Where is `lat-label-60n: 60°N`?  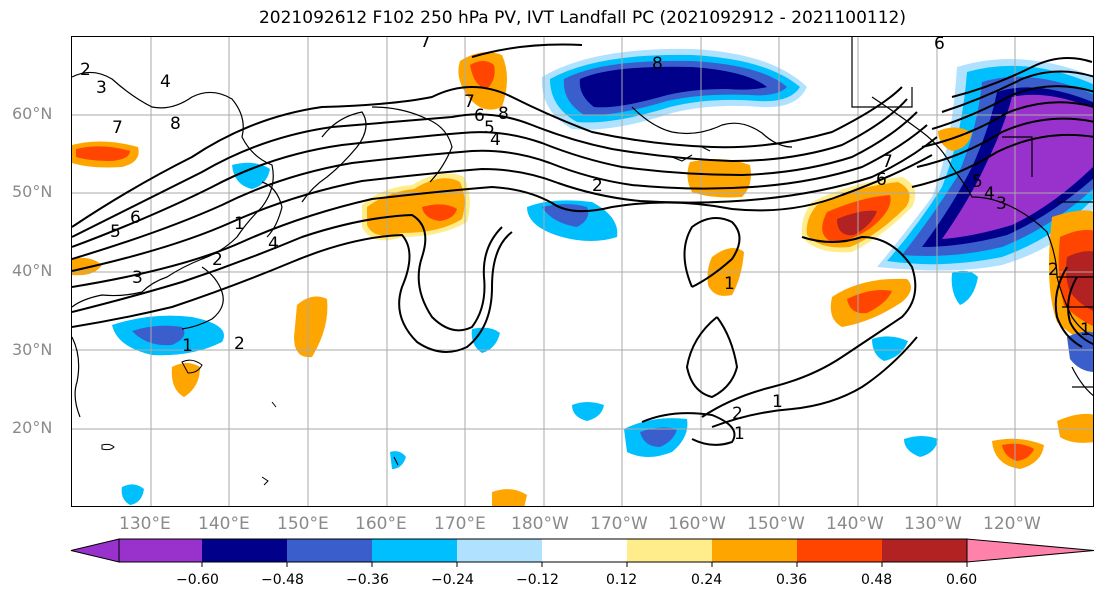
lat-label-60n: 60°N is located at coordinates (32, 113).